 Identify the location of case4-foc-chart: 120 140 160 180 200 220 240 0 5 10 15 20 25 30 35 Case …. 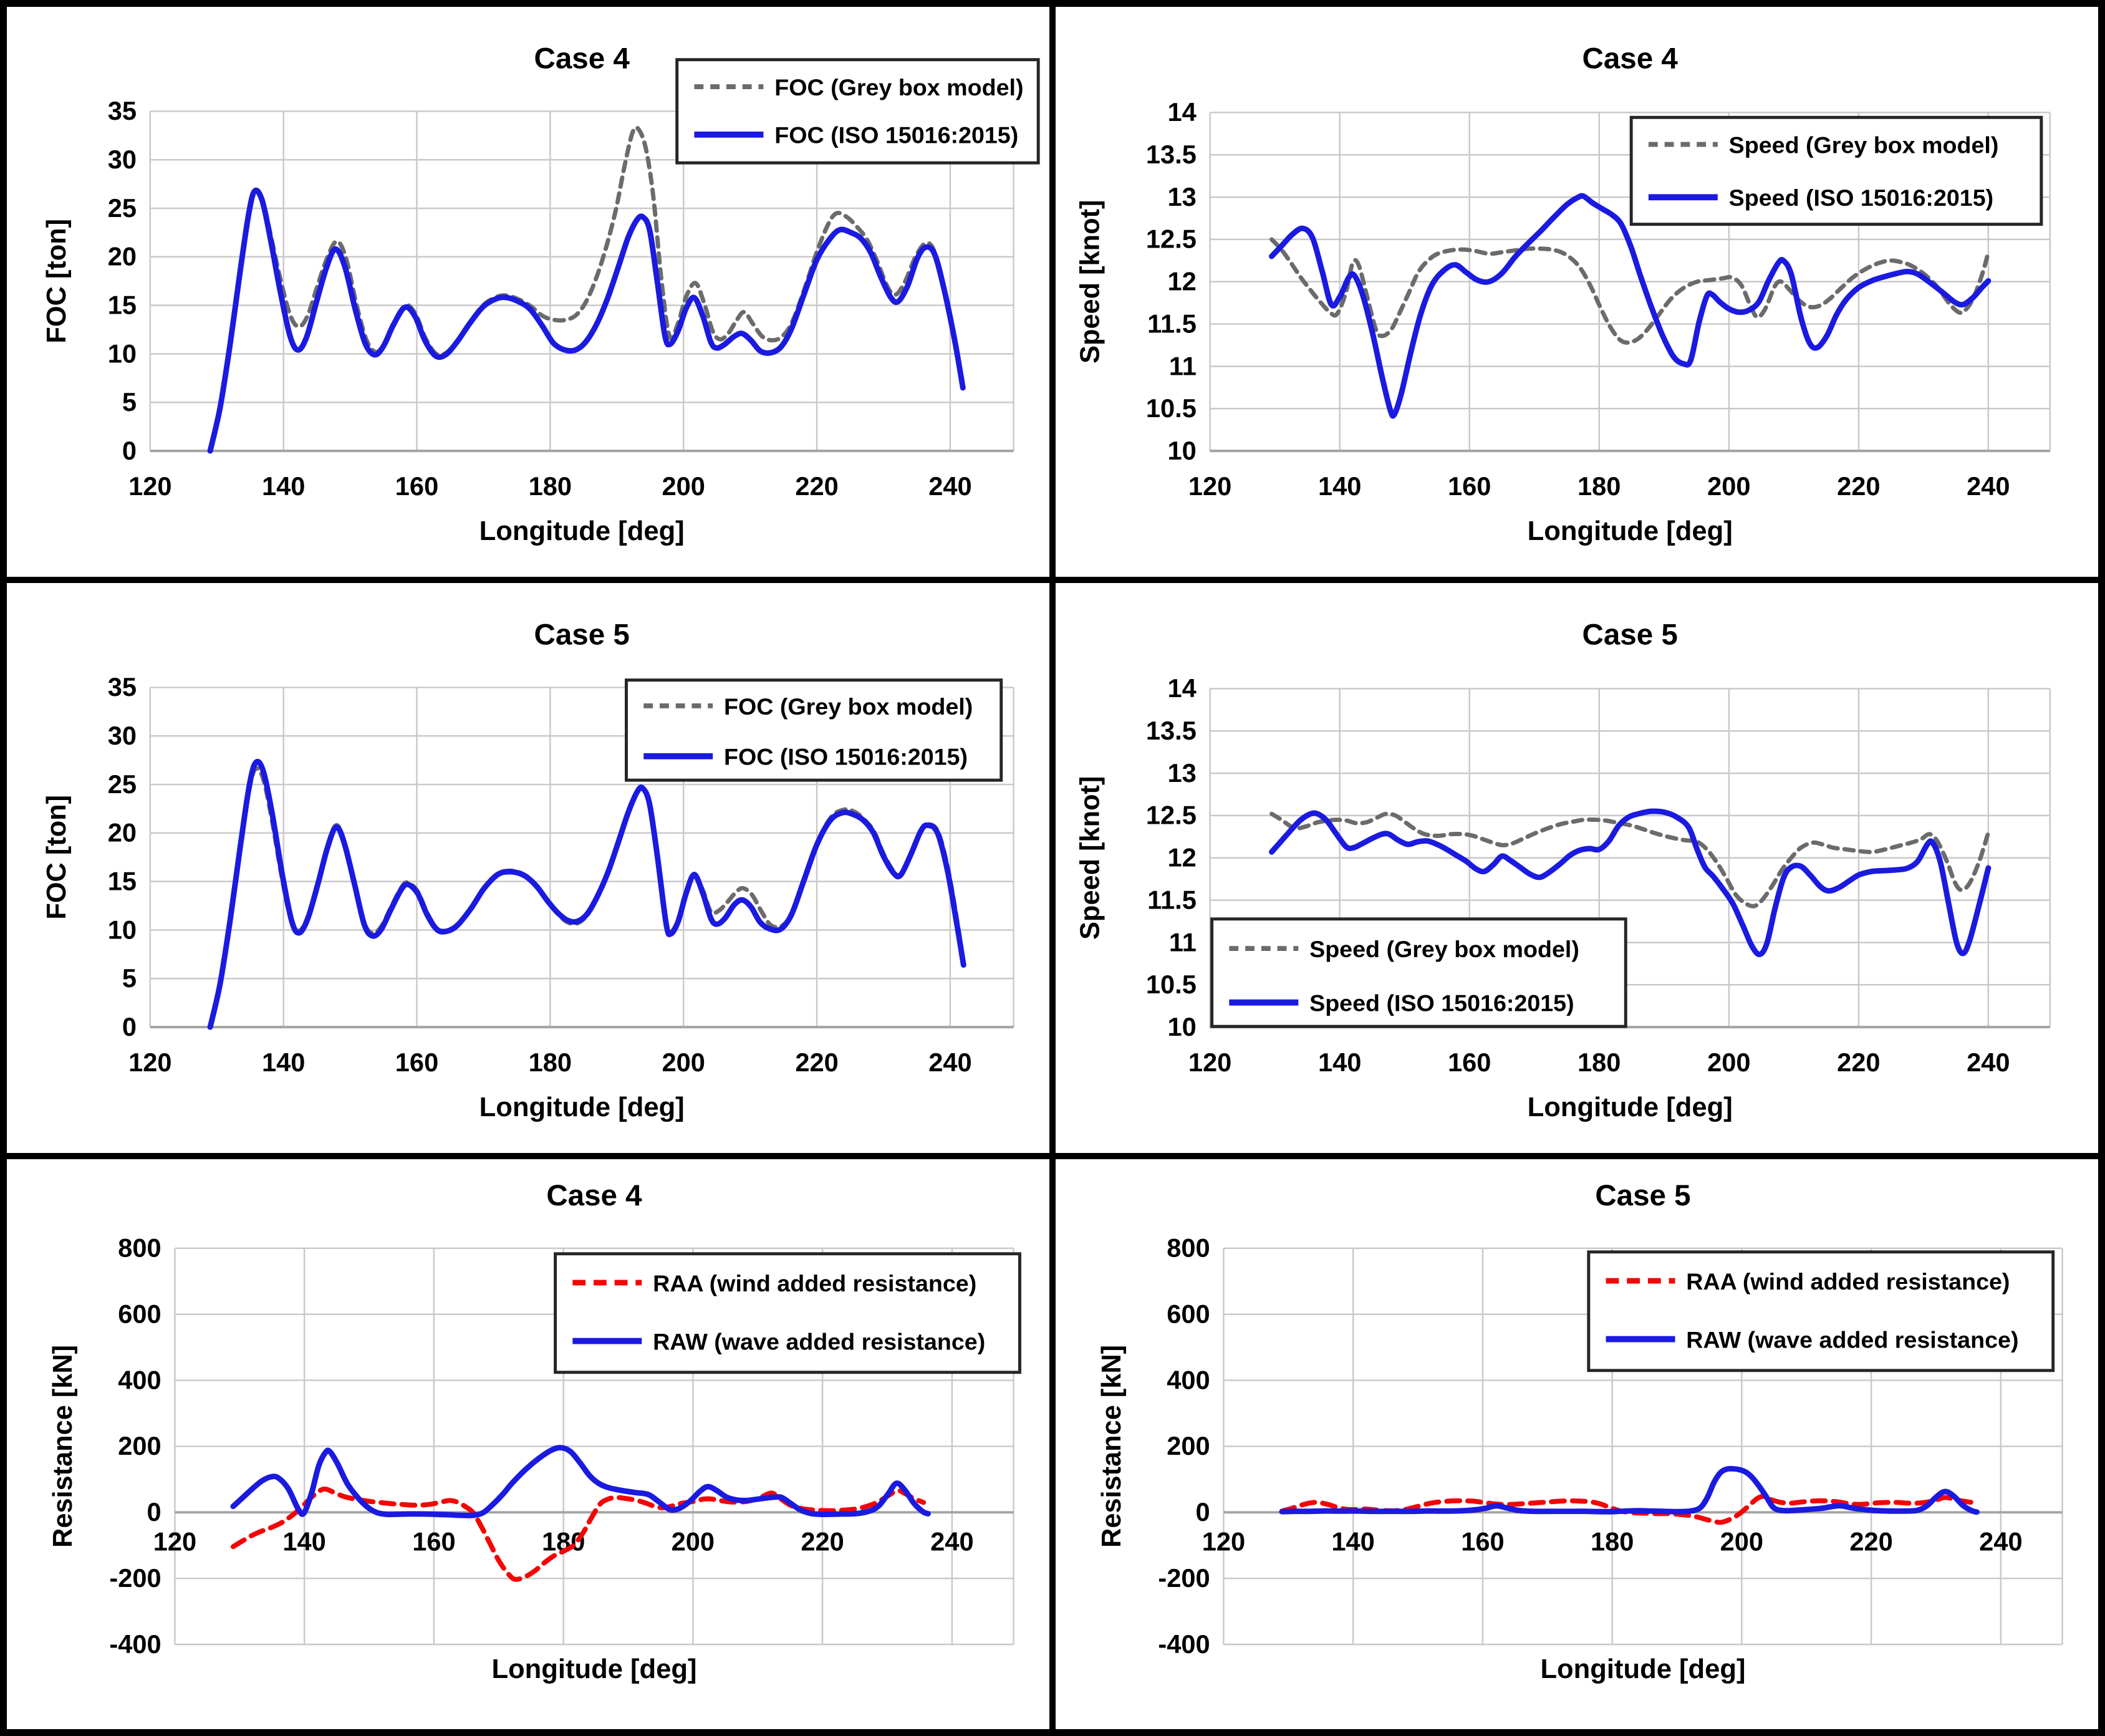
(541, 294).